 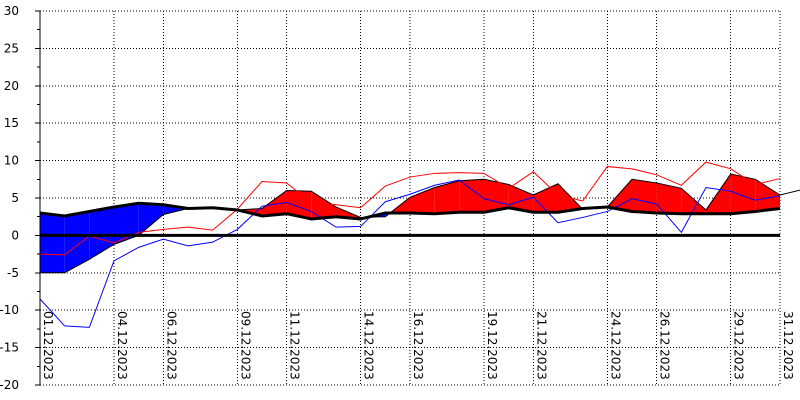 What do you see at coordinates (171, 345) in the screenshot?
I see `x-tick-label: 06.12.2023` at bounding box center [171, 345].